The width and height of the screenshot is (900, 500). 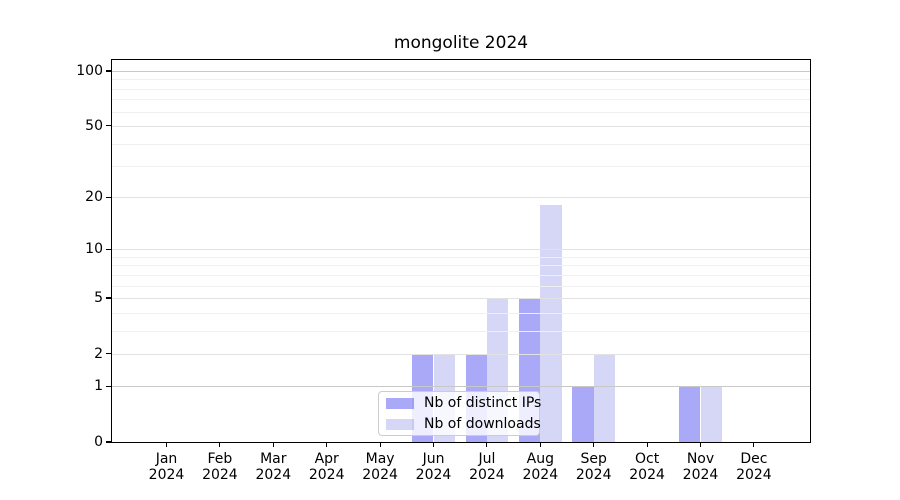 What do you see at coordinates (94, 197) in the screenshot?
I see `y-tick-label: 20` at bounding box center [94, 197].